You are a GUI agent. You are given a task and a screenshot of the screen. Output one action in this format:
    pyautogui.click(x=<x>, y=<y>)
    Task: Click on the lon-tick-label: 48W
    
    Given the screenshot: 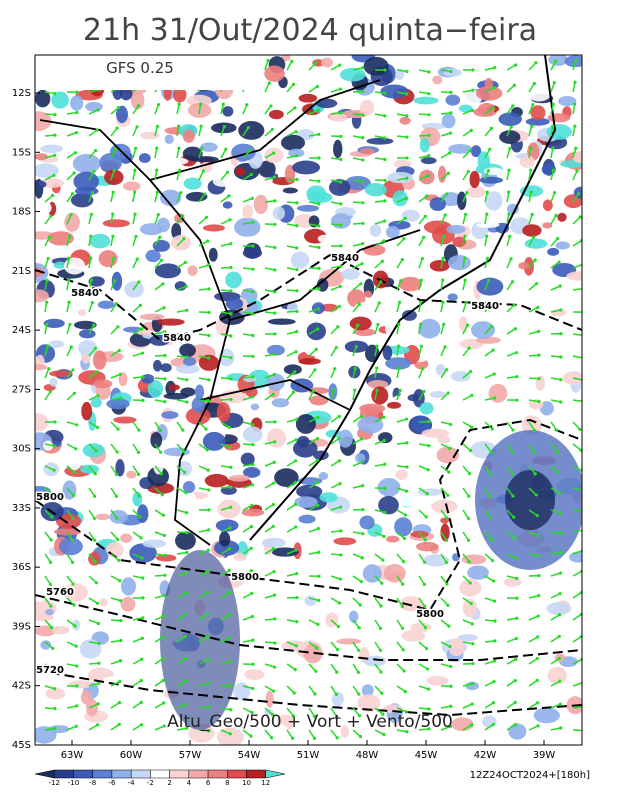 What is the action you would take?
    pyautogui.click(x=367, y=755)
    